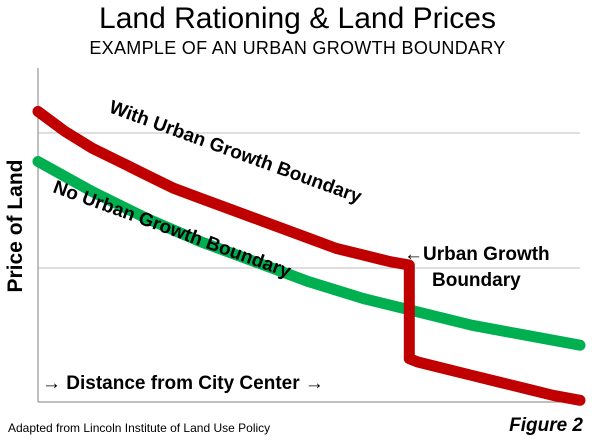  Describe the element at coordinates (297, 48) in the screenshot. I see `chart-subtitle: EXAMPLE OF AN URBAN GROWTH BOUNDARY` at that location.